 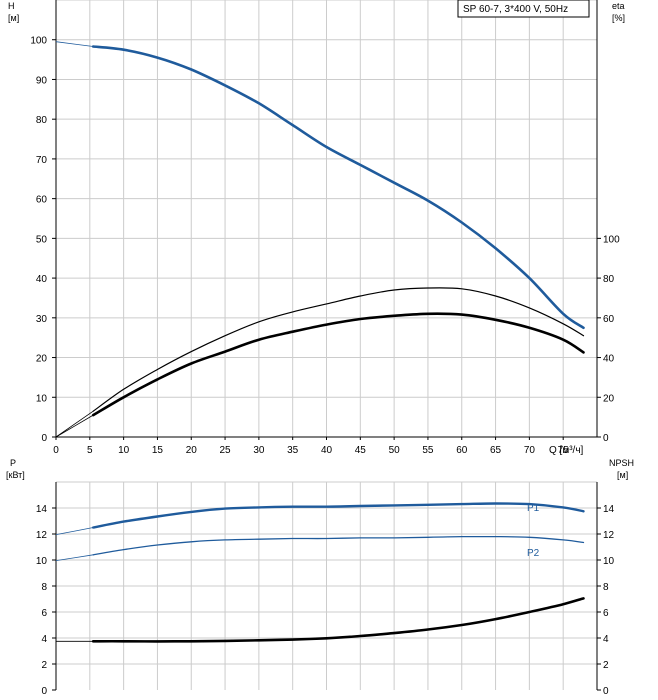 I want to click on x-tick-label: 65, so click(x=496, y=450).